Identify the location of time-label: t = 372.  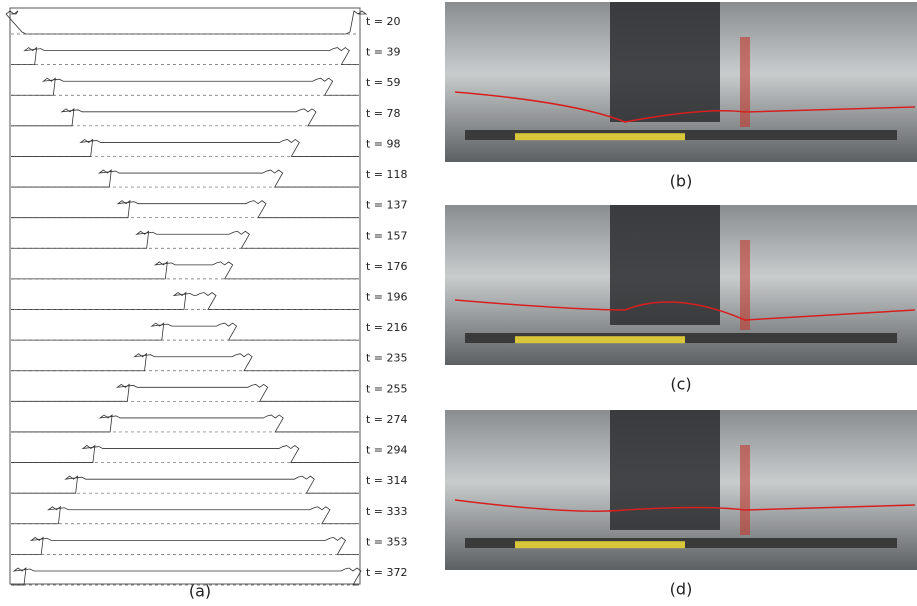
(387, 572).